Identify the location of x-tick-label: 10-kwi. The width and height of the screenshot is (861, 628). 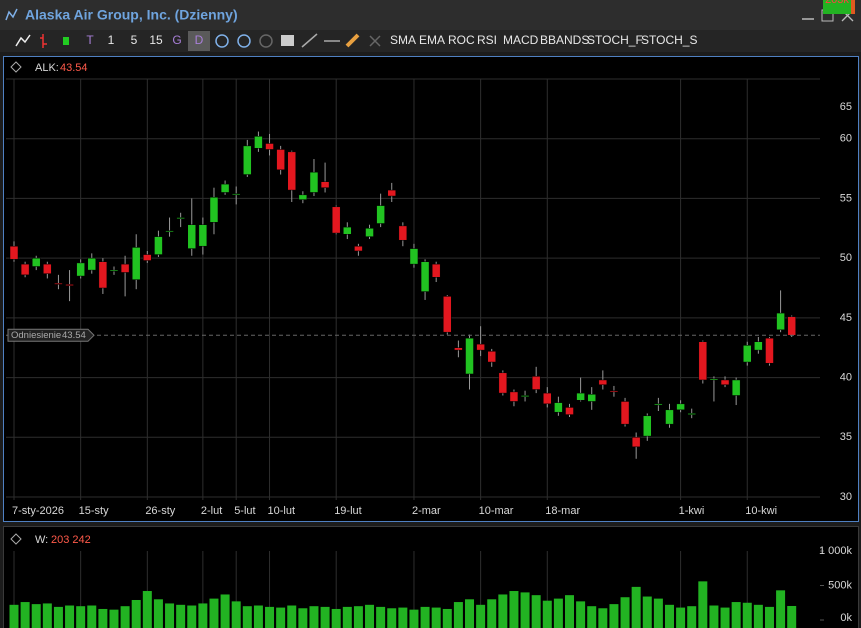
(761, 511).